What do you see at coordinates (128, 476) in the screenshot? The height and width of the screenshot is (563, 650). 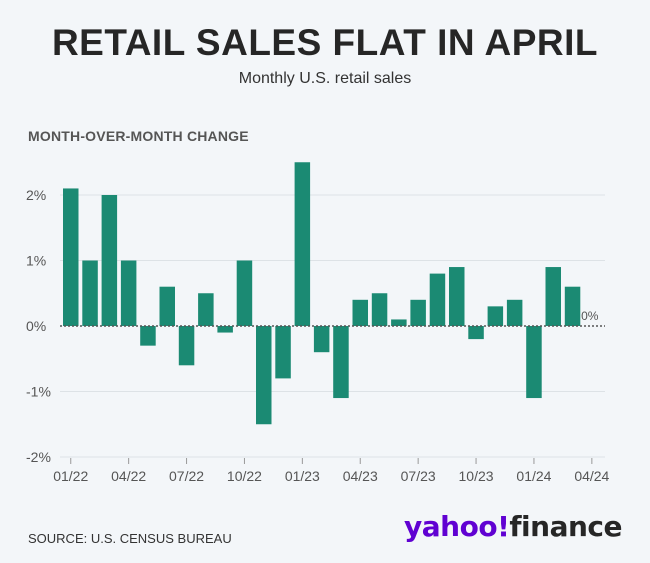 I see `x-tick-label: 04/22` at bounding box center [128, 476].